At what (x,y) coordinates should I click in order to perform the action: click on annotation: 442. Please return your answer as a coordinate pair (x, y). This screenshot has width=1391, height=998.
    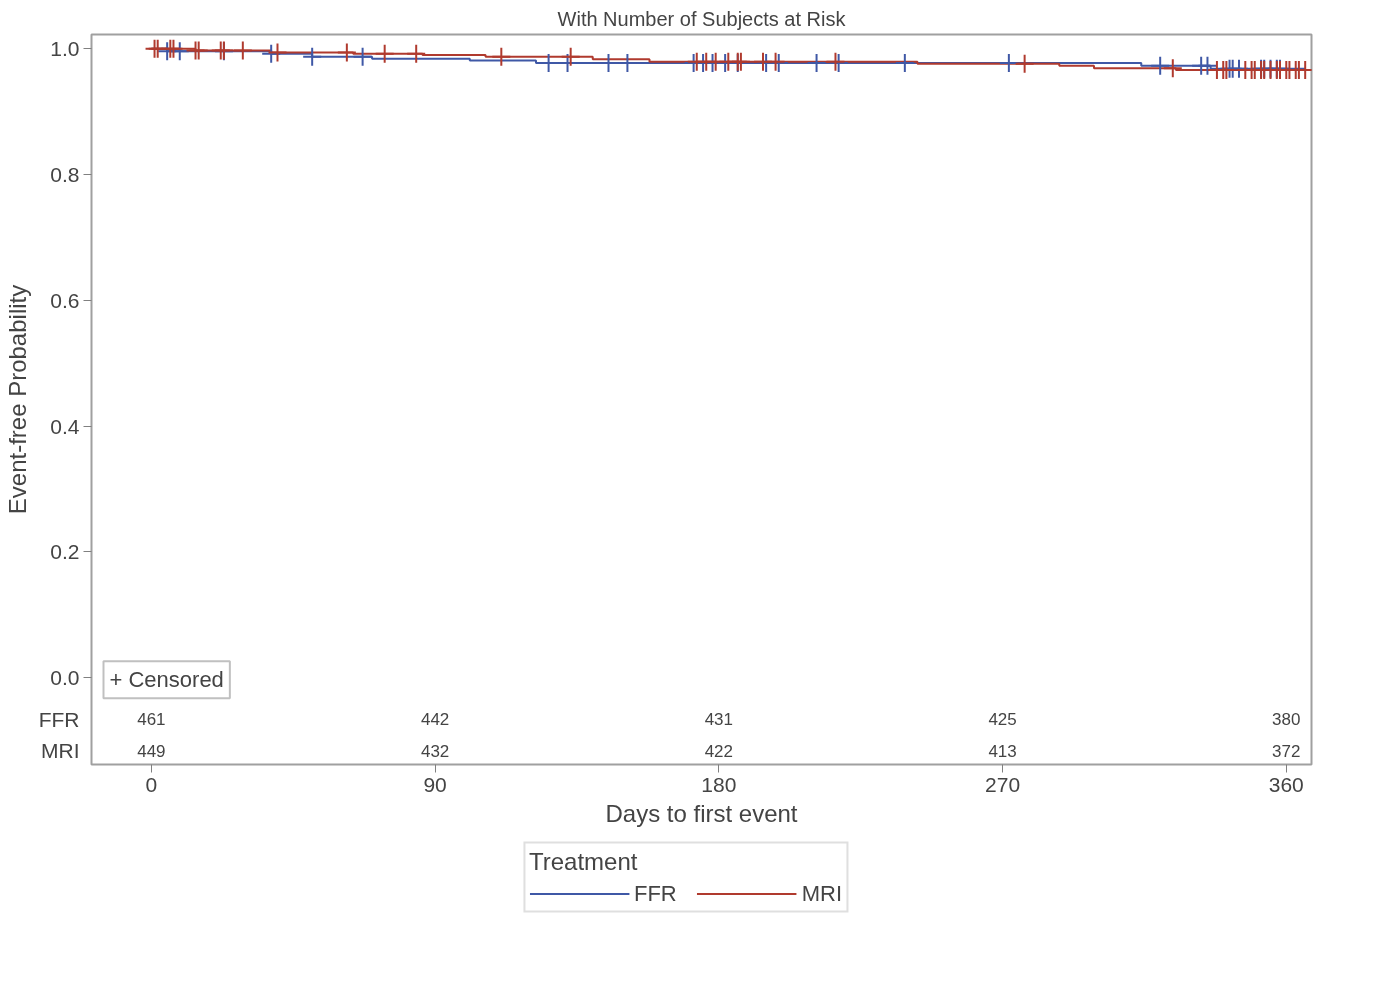
    Looking at the image, I should click on (435, 720).